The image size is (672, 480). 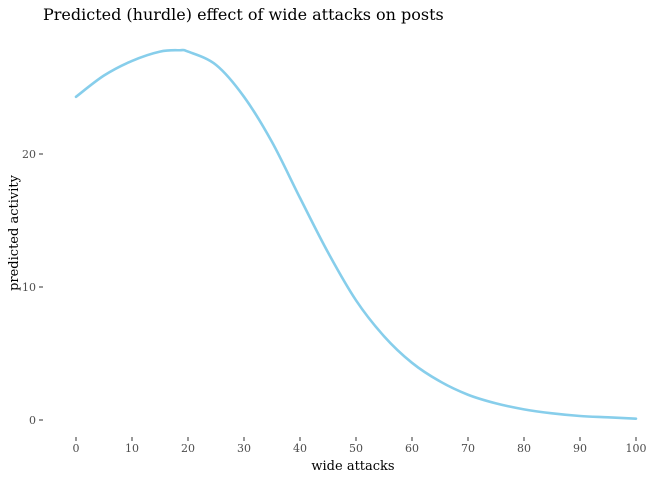 I want to click on y-tick-label-0: 0, so click(x=32, y=420).